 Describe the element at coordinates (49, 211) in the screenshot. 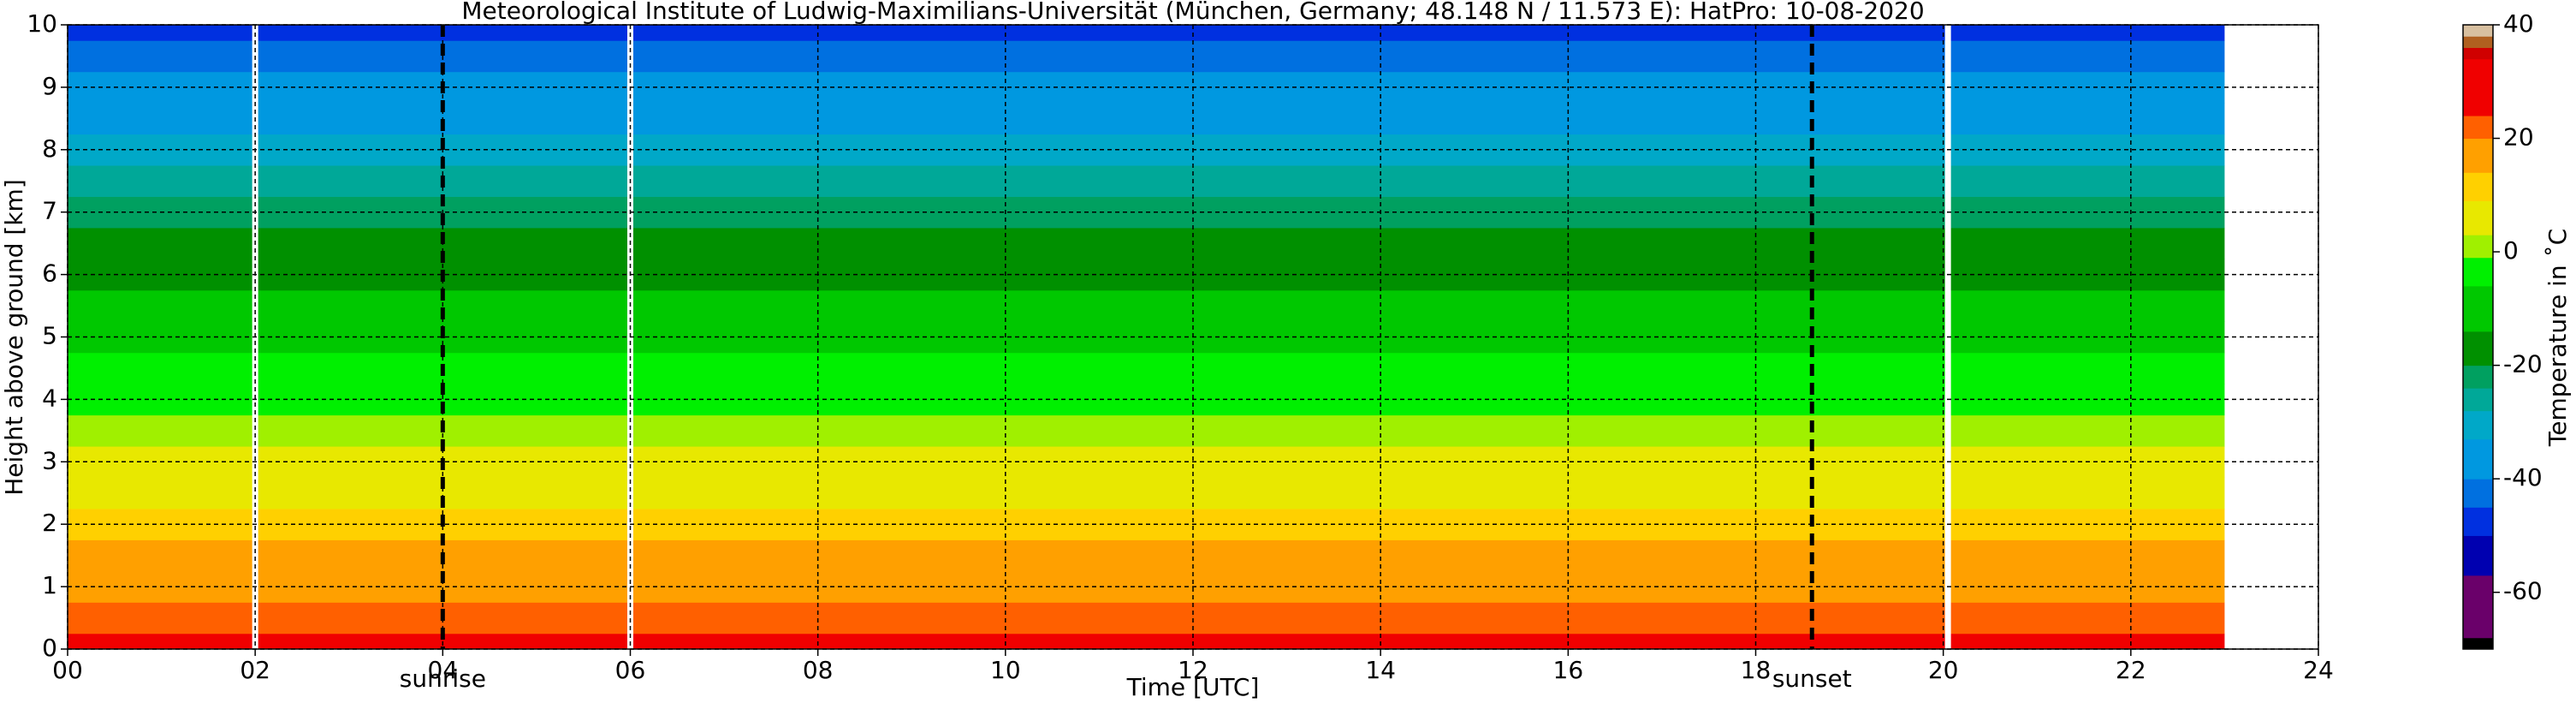

I see `y-tick-label: 7` at that location.